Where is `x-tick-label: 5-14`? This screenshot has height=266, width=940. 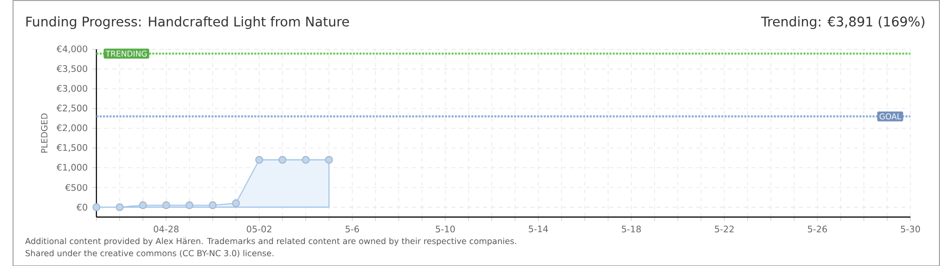
x-tick-label: 5-14 is located at coordinates (538, 228).